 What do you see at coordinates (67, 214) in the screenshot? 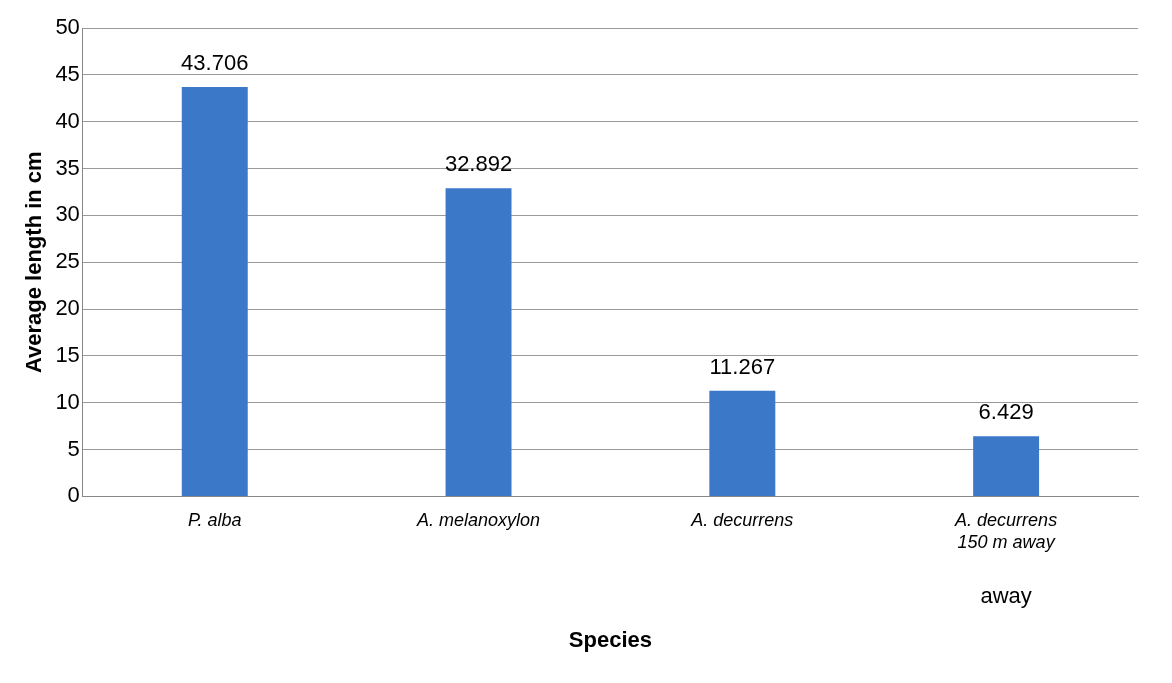
I see `y-tick-label: 30` at bounding box center [67, 214].